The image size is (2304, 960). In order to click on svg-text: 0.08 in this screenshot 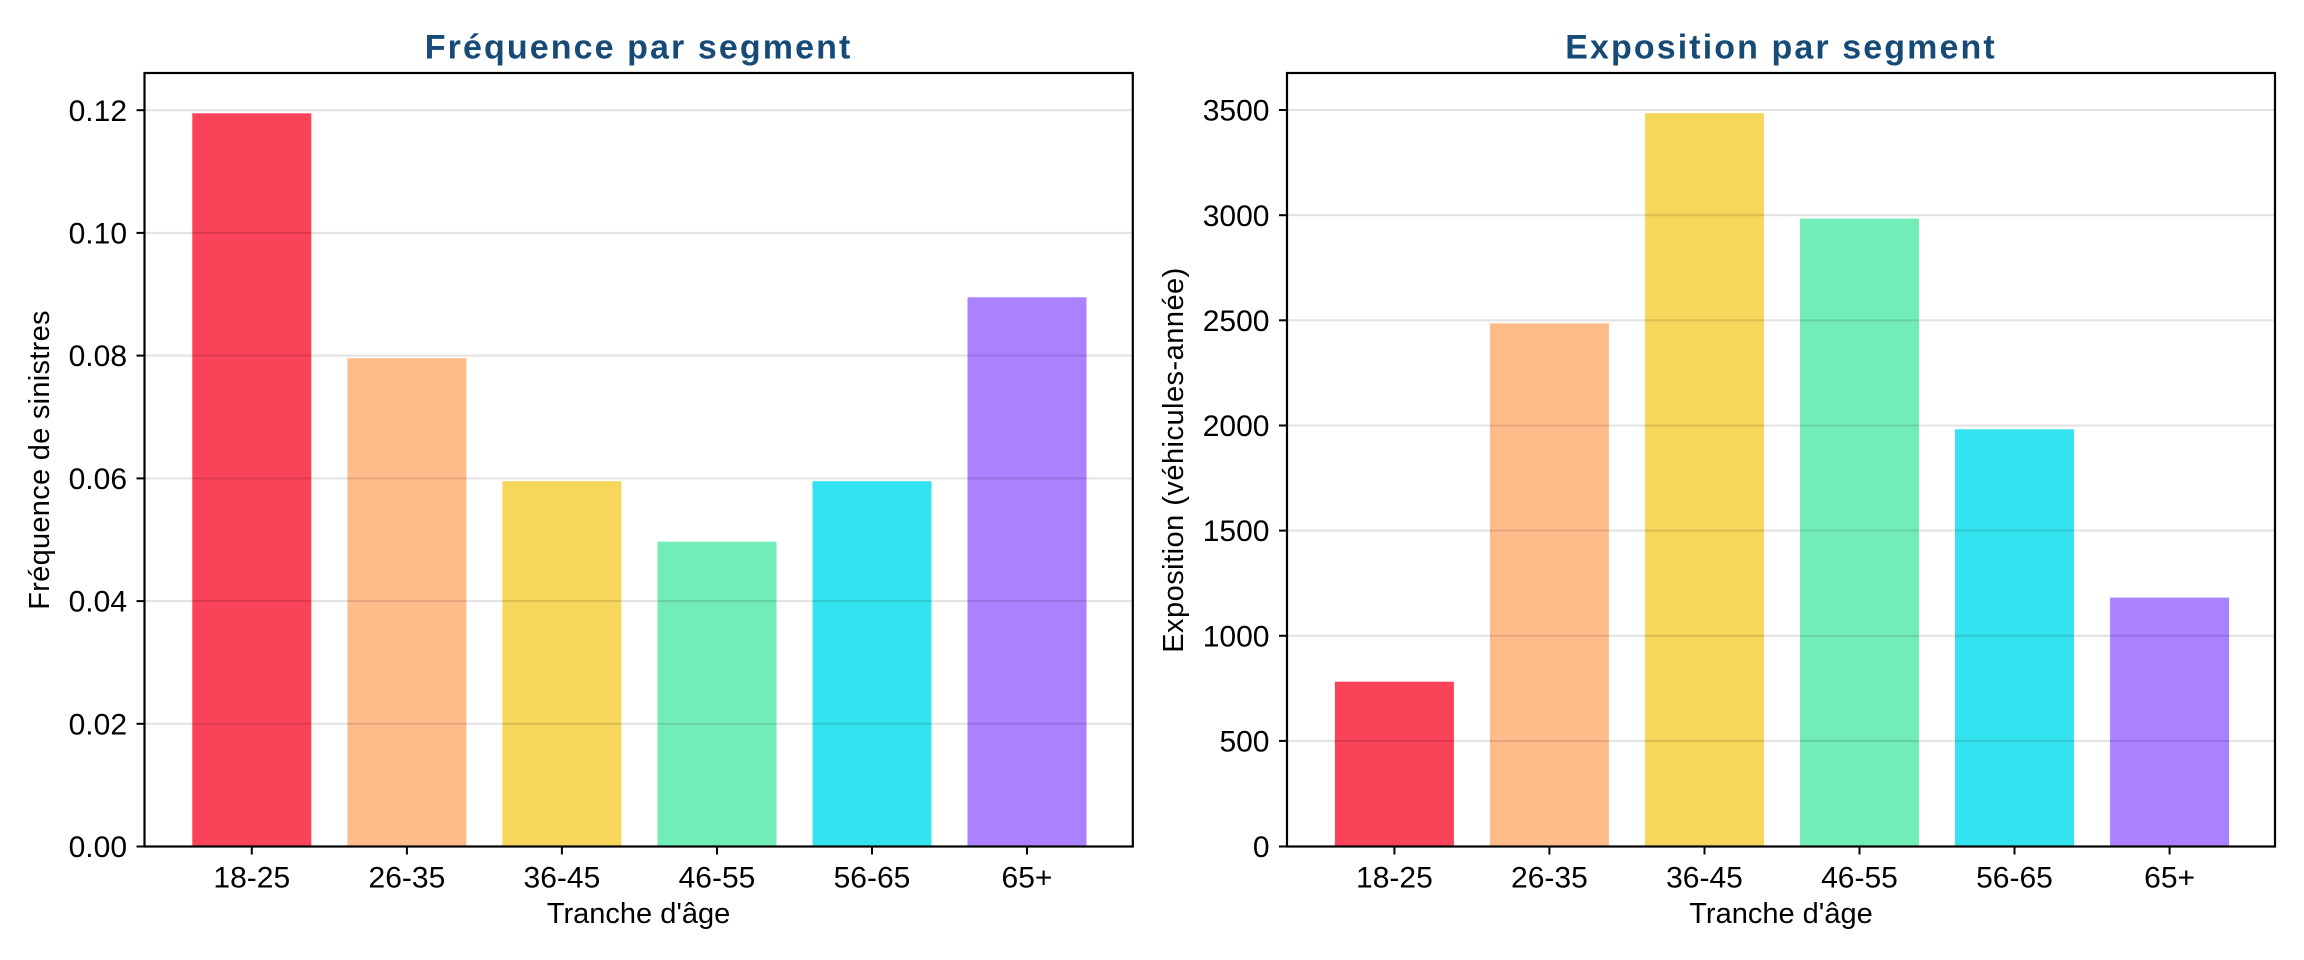, I will do `click(98, 356)`.